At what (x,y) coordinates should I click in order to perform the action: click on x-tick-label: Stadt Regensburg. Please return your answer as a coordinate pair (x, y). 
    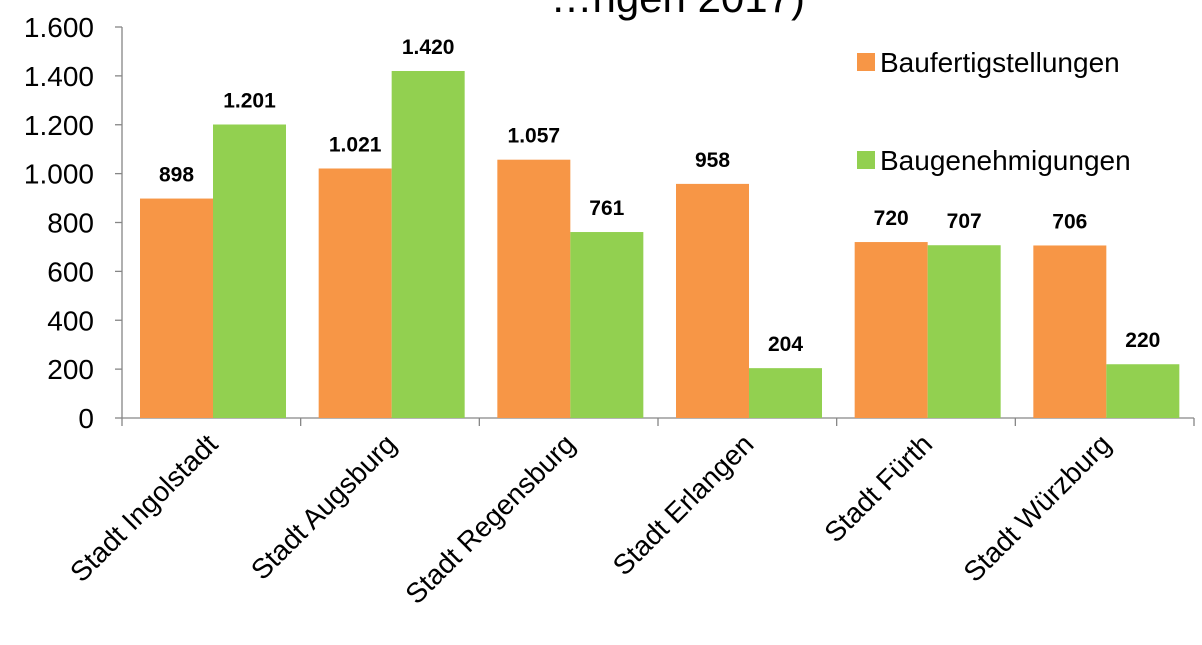
    Looking at the image, I should click on (490, 519).